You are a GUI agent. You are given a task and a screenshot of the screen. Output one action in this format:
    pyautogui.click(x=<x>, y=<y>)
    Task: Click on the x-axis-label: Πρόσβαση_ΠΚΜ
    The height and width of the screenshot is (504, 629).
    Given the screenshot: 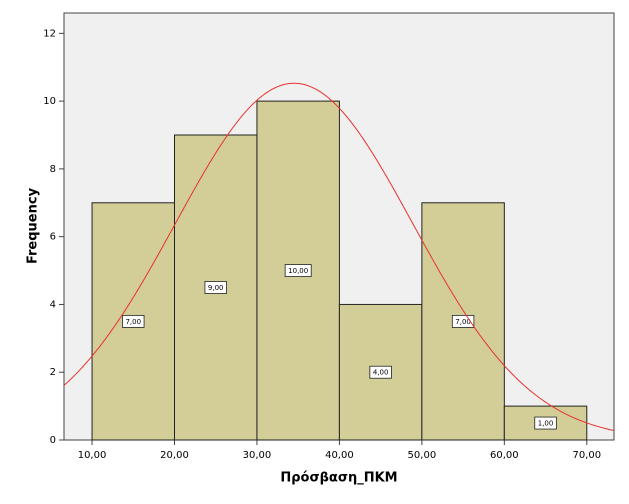 What is the action you would take?
    pyautogui.click(x=338, y=478)
    